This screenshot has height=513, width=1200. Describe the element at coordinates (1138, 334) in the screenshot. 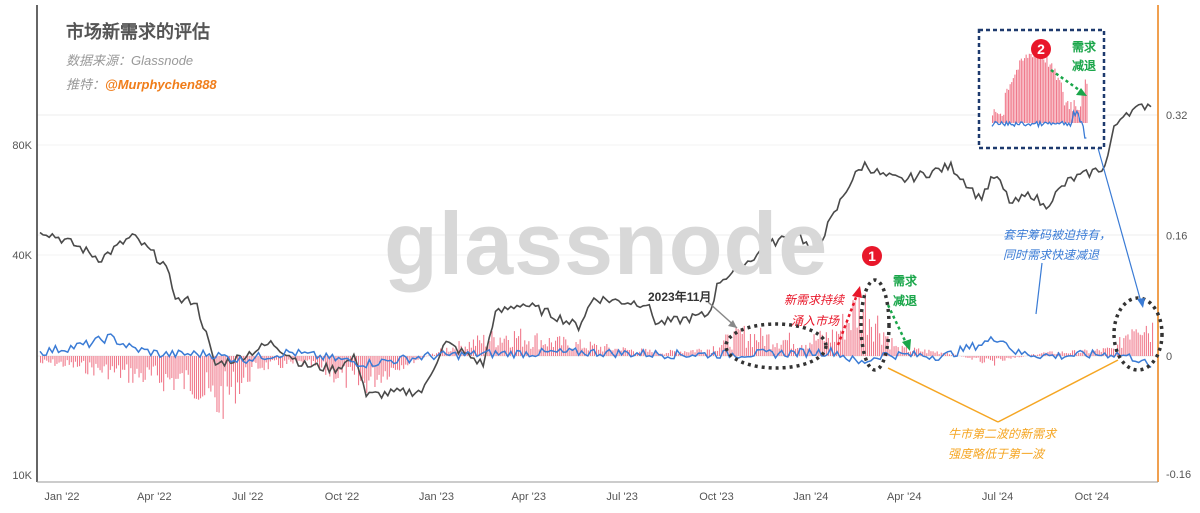

I see `peak2-circle` at that location.